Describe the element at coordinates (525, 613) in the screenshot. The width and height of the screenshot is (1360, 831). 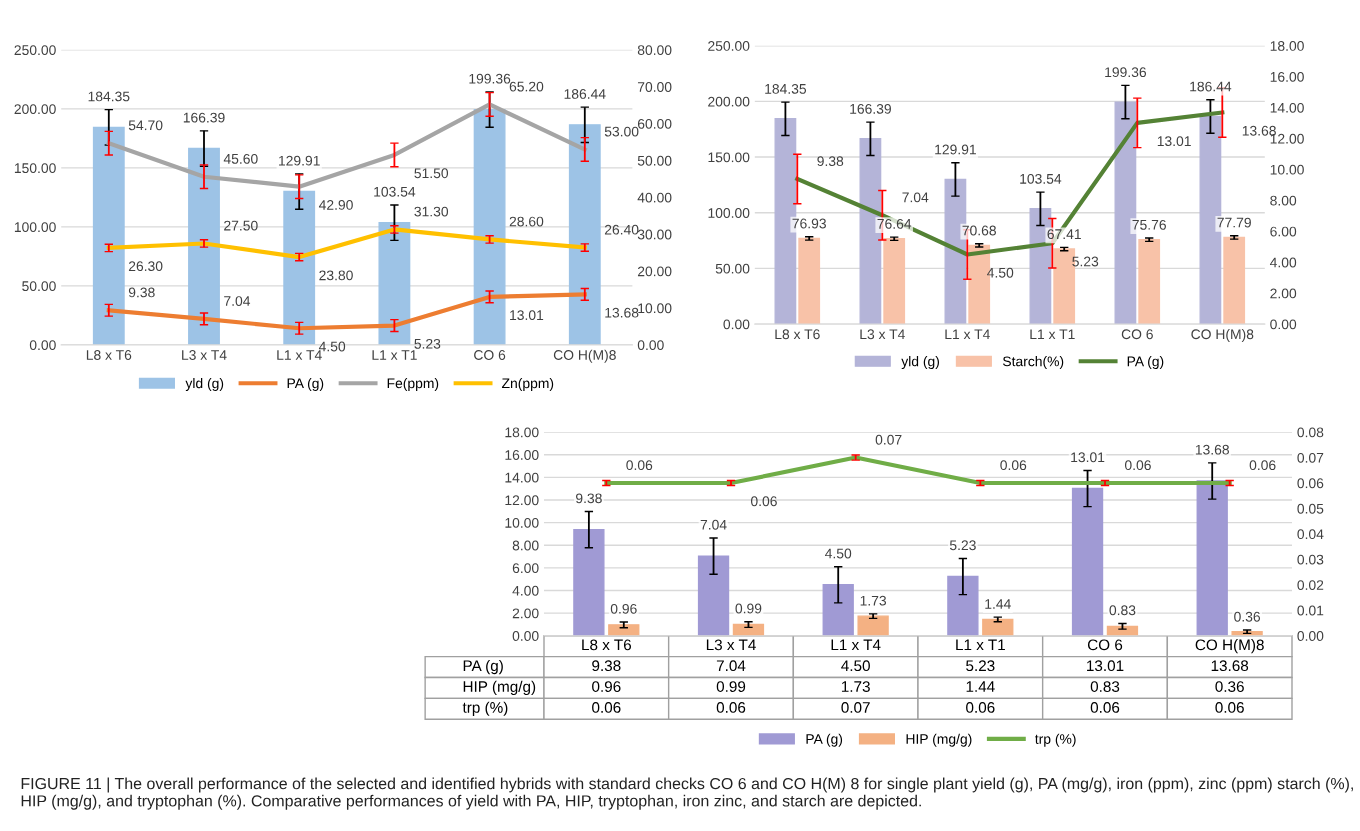
I see `y-tick-label: 2.00` at that location.